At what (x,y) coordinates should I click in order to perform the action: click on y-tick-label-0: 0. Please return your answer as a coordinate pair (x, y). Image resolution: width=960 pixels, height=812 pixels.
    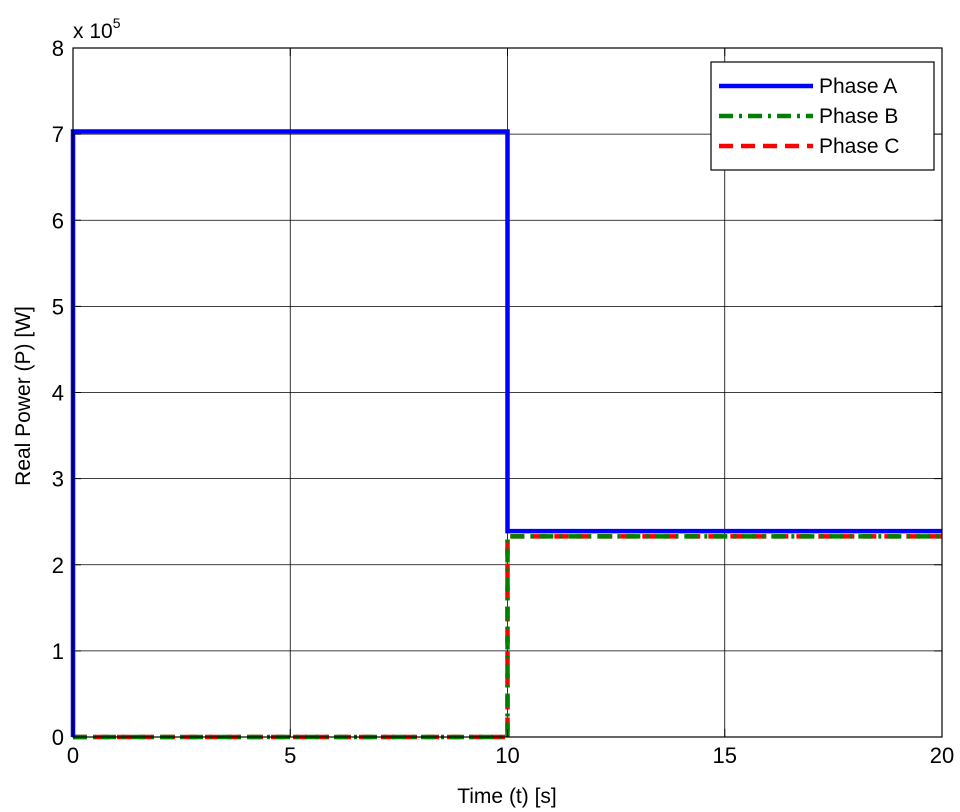
    Looking at the image, I should click on (58, 737).